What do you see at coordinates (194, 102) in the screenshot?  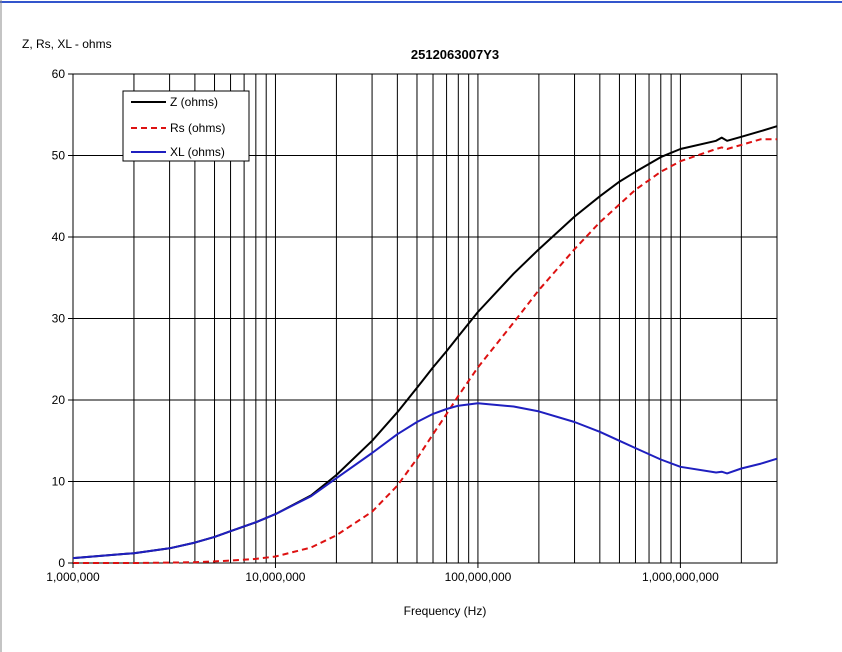 I see `legend-label-z: Z (ohms)` at bounding box center [194, 102].